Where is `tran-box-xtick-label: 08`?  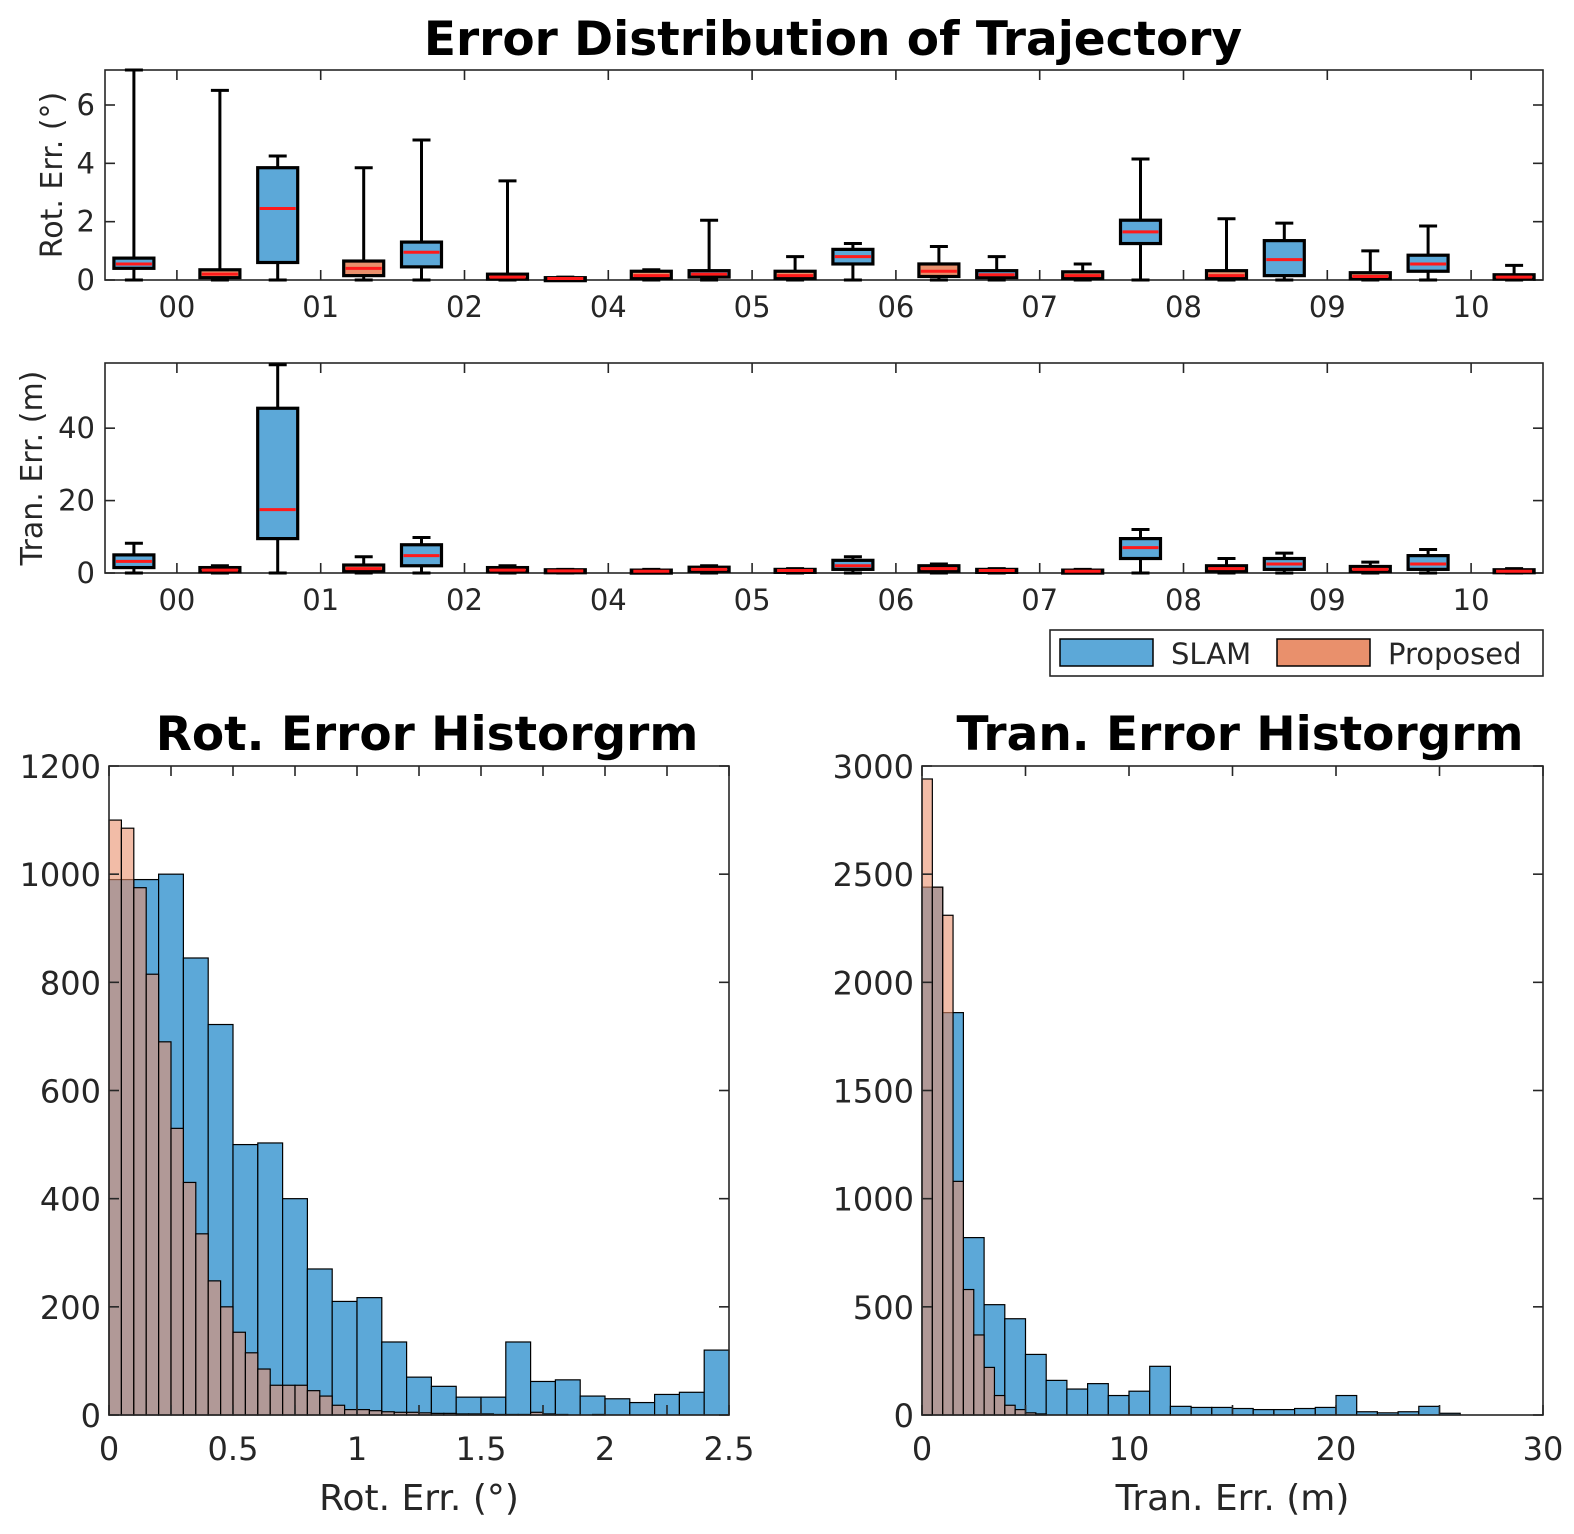
tran-box-xtick-label: 08 is located at coordinates (1183, 600).